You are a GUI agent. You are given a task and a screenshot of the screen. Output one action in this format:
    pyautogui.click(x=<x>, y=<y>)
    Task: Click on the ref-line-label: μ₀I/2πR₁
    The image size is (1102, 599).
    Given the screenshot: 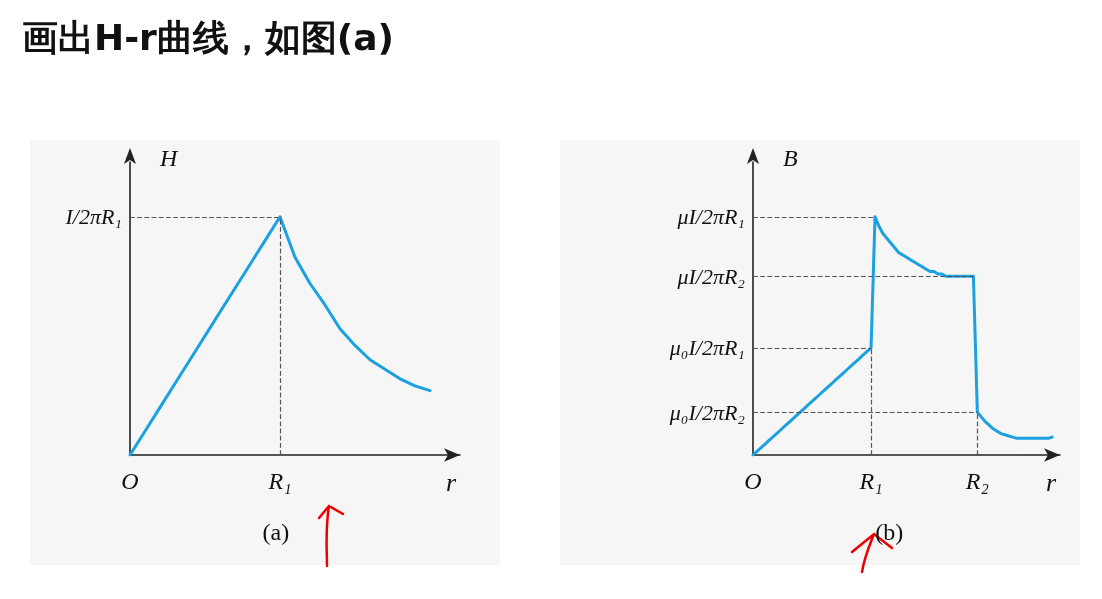 What is the action you would take?
    pyautogui.click(x=706, y=348)
    